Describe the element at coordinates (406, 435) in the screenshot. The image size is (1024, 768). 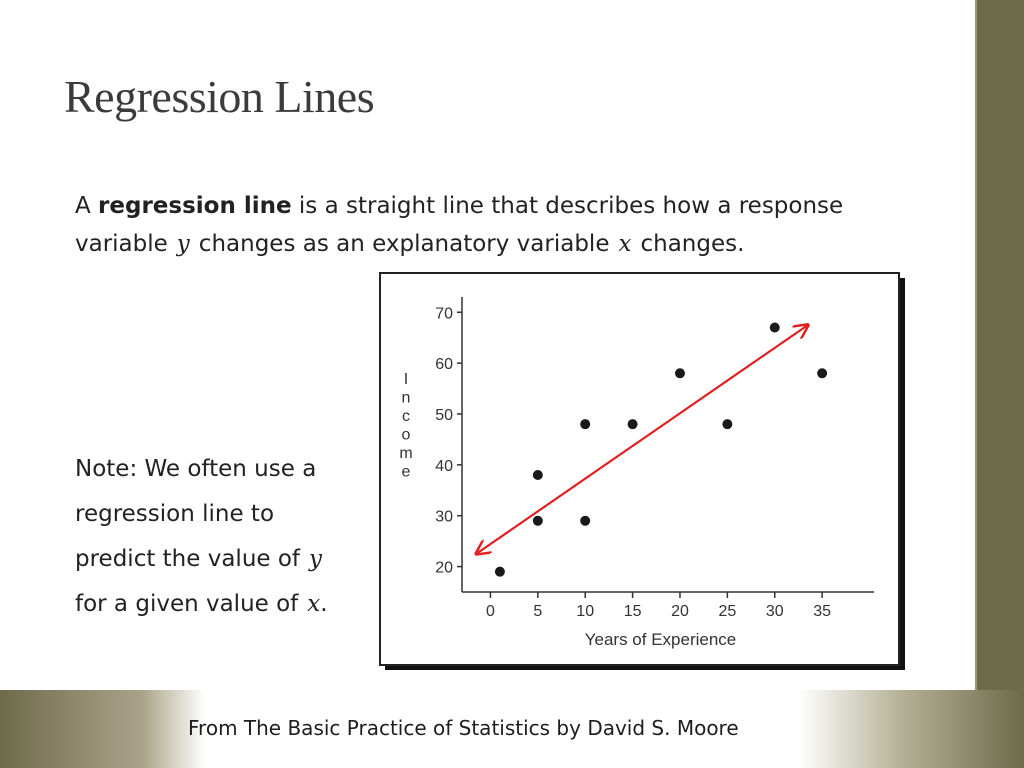
I see `y-axis-label-letter: o` at that location.